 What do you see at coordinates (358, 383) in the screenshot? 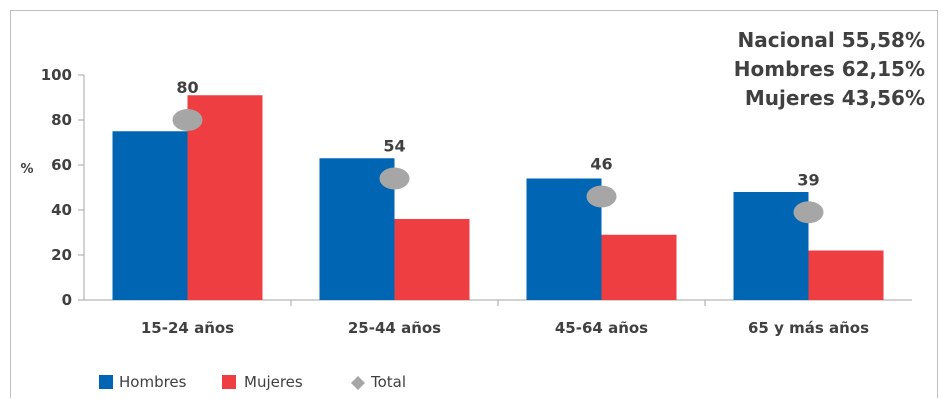
I see `legend-swatch-total` at bounding box center [358, 383].